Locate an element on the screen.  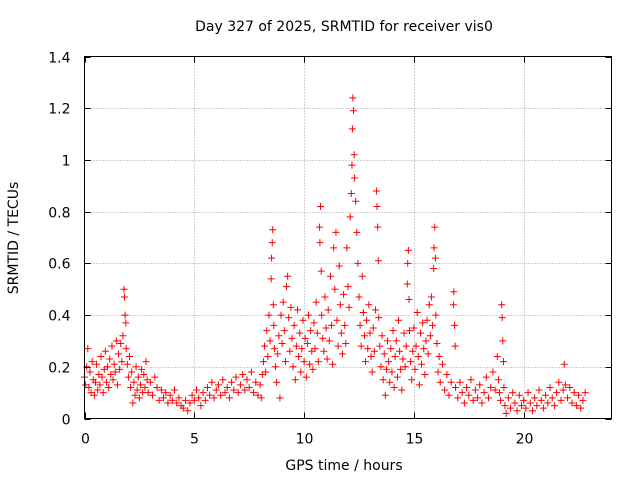
x-axis-label: GPS time / hours is located at coordinates (343, 466).